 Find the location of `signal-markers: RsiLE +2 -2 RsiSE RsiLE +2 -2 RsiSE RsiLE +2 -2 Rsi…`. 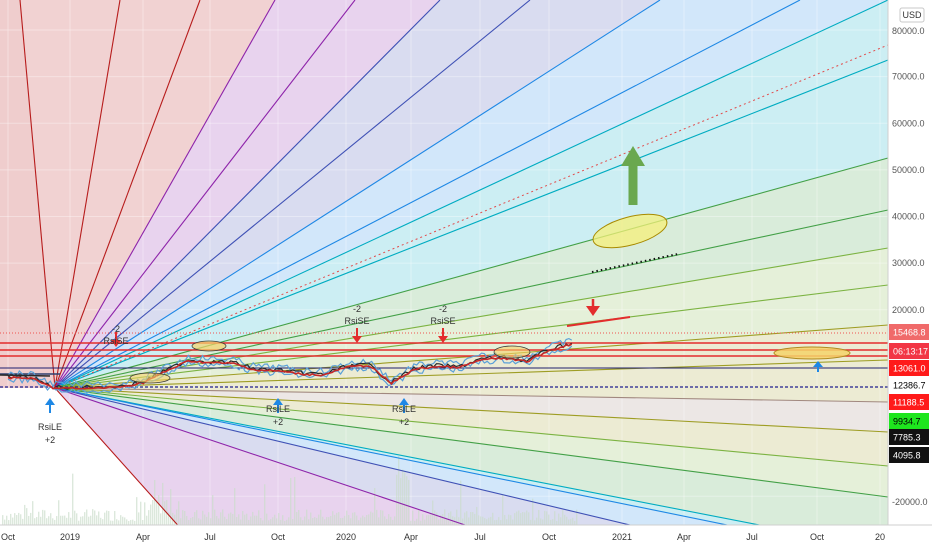

signal-markers: RsiLE +2 -2 RsiSE RsiLE +2 -2 RsiSE RsiLE +2 -2 Rsi… is located at coordinates (247, 374).